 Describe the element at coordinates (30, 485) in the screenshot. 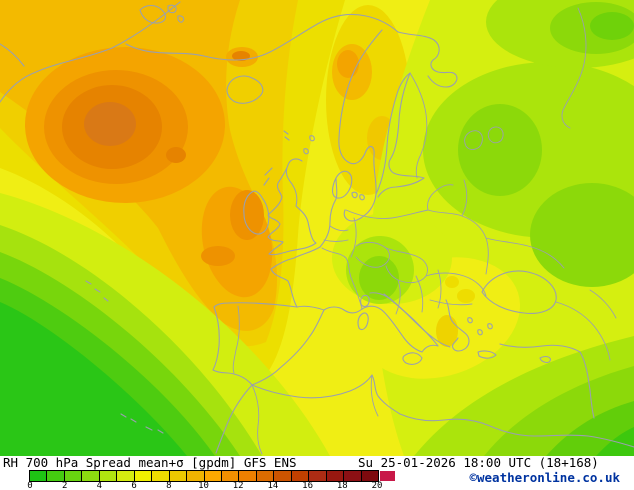

I see `colorbar-tick: 0` at that location.